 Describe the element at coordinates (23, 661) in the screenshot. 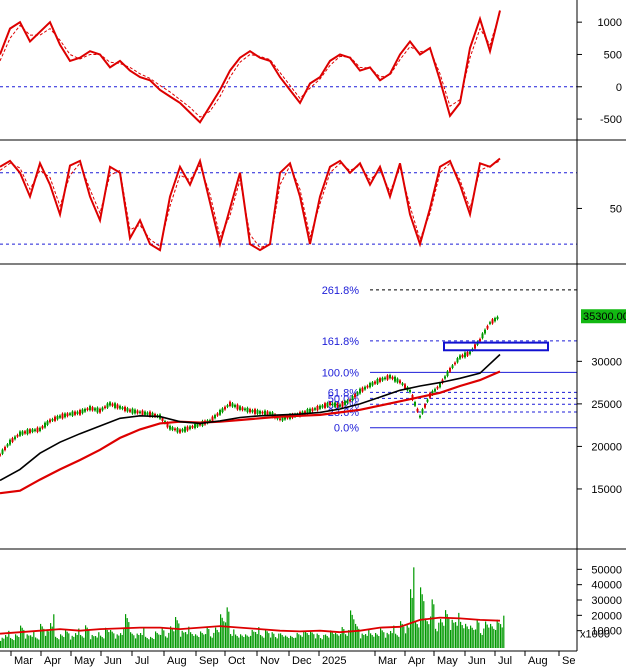

I see `x-axis-tick-label: Mar` at that location.